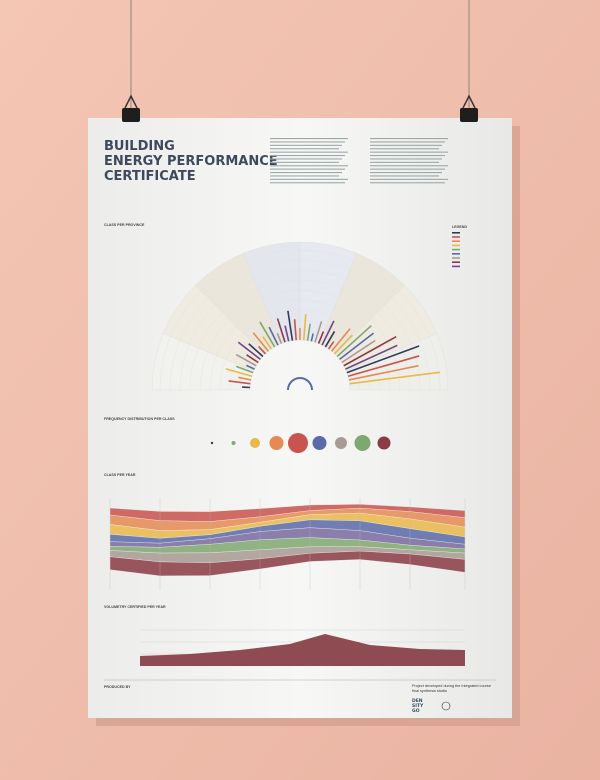 This screenshot has width=600, height=780. Describe the element at coordinates (418, 706) in the screenshot. I see `logo: SITY` at that location.